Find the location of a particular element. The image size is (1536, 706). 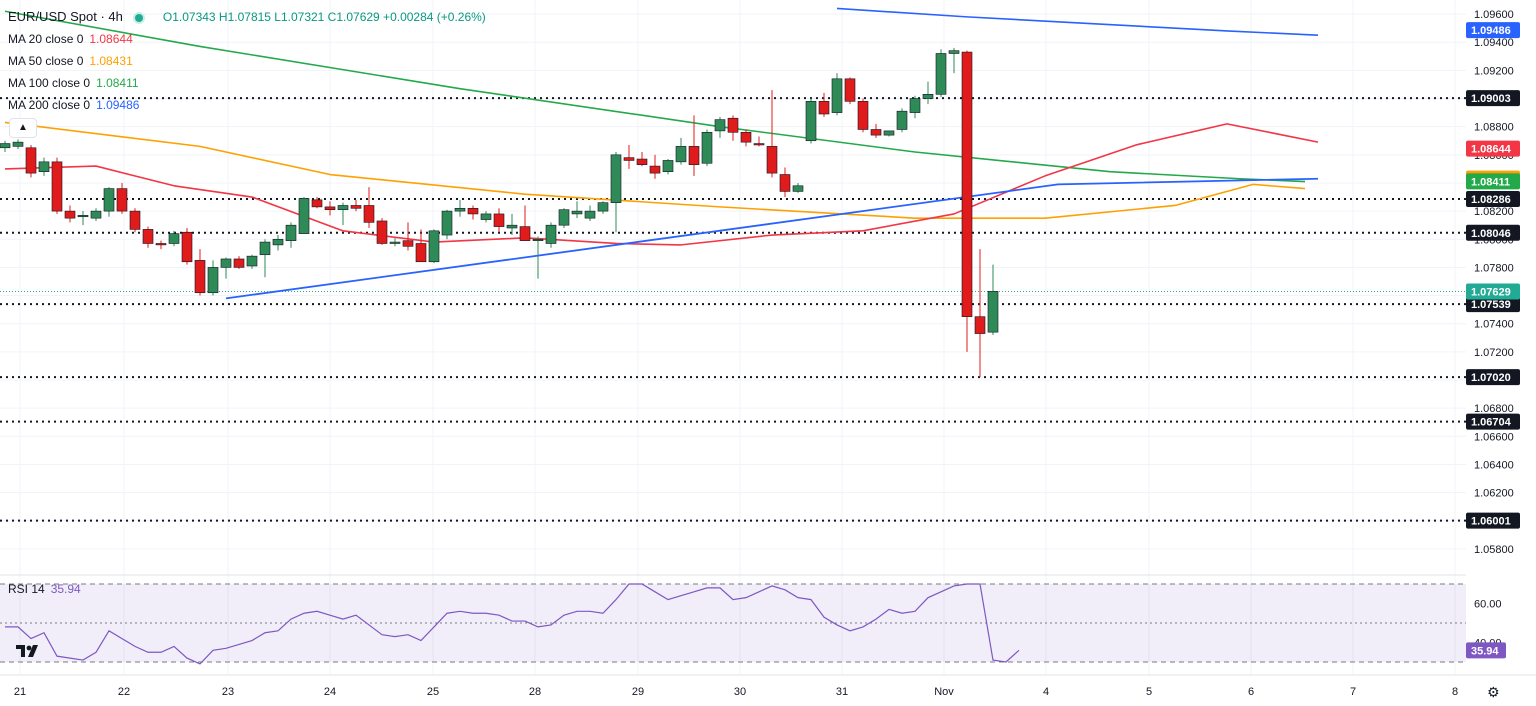

price-tick-label: 1.07200 is located at coordinates (1494, 353).